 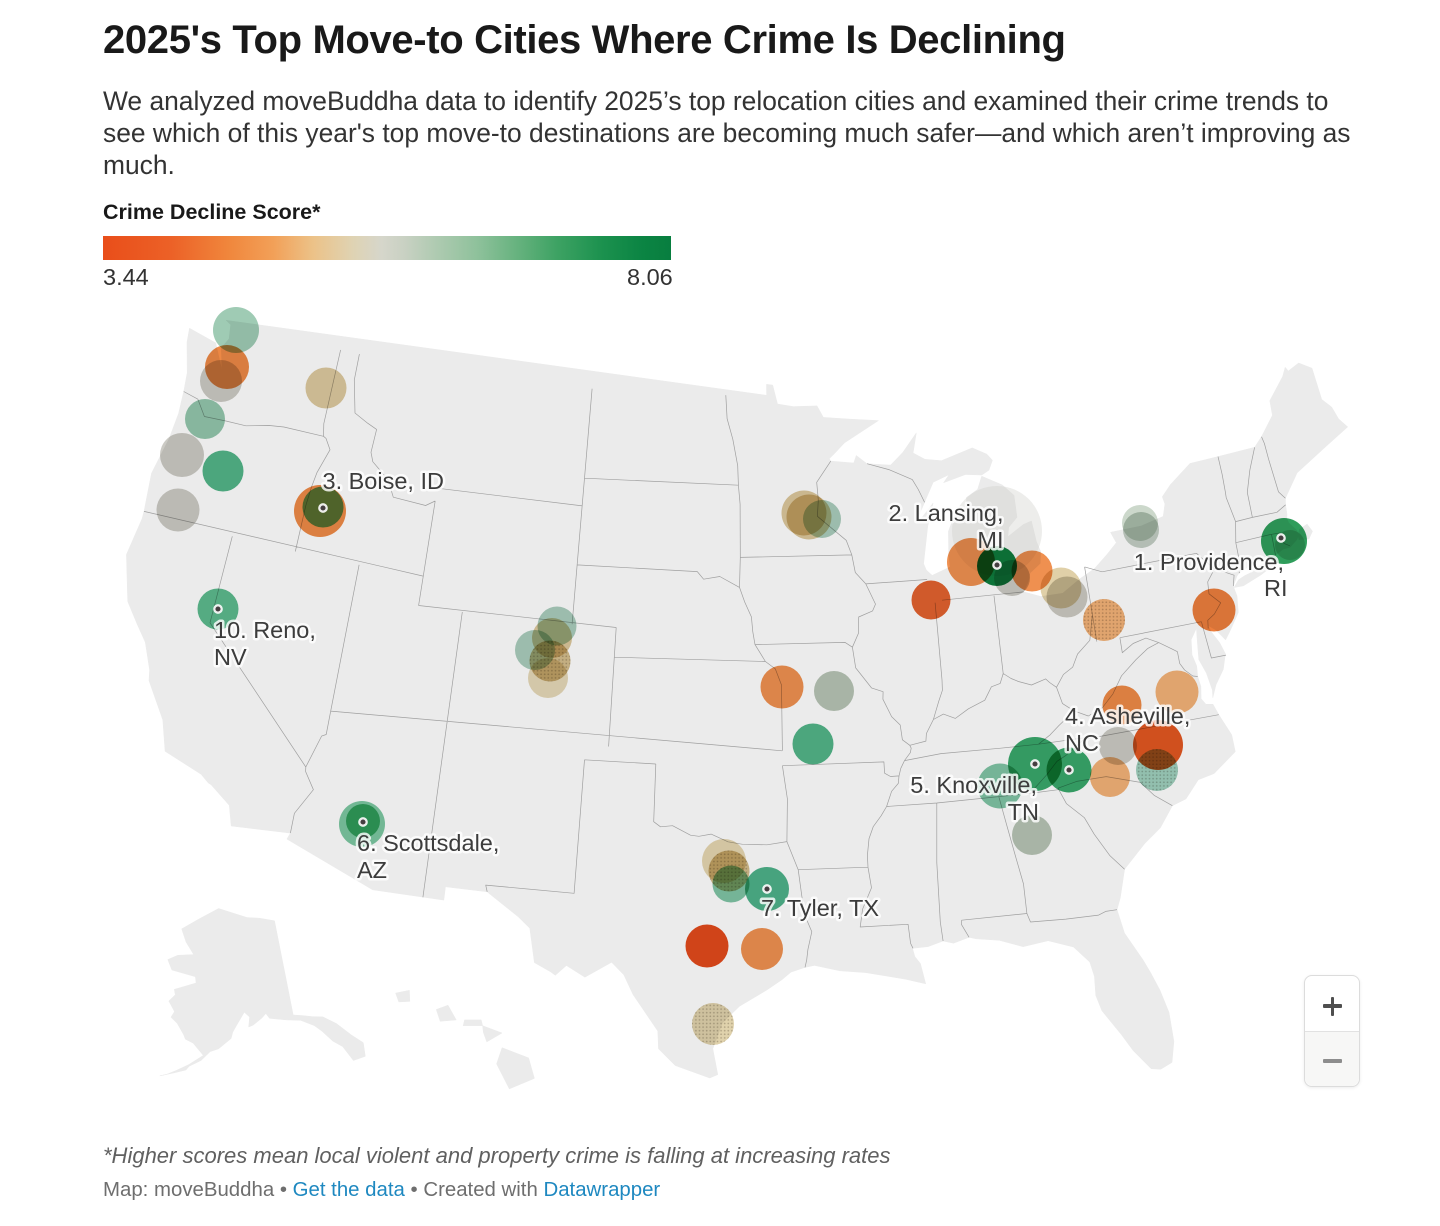 I want to click on svg-text: 6. Scottsdale,, so click(x=428, y=843).